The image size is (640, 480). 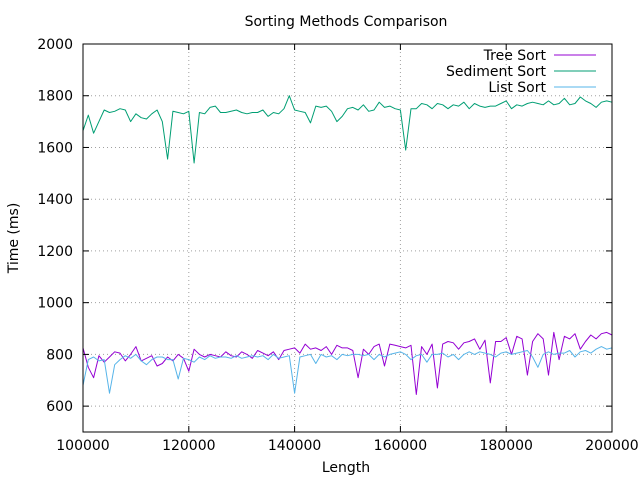 What do you see at coordinates (517, 88) in the screenshot?
I see `legend-label-list-sort: List Sort` at bounding box center [517, 88].